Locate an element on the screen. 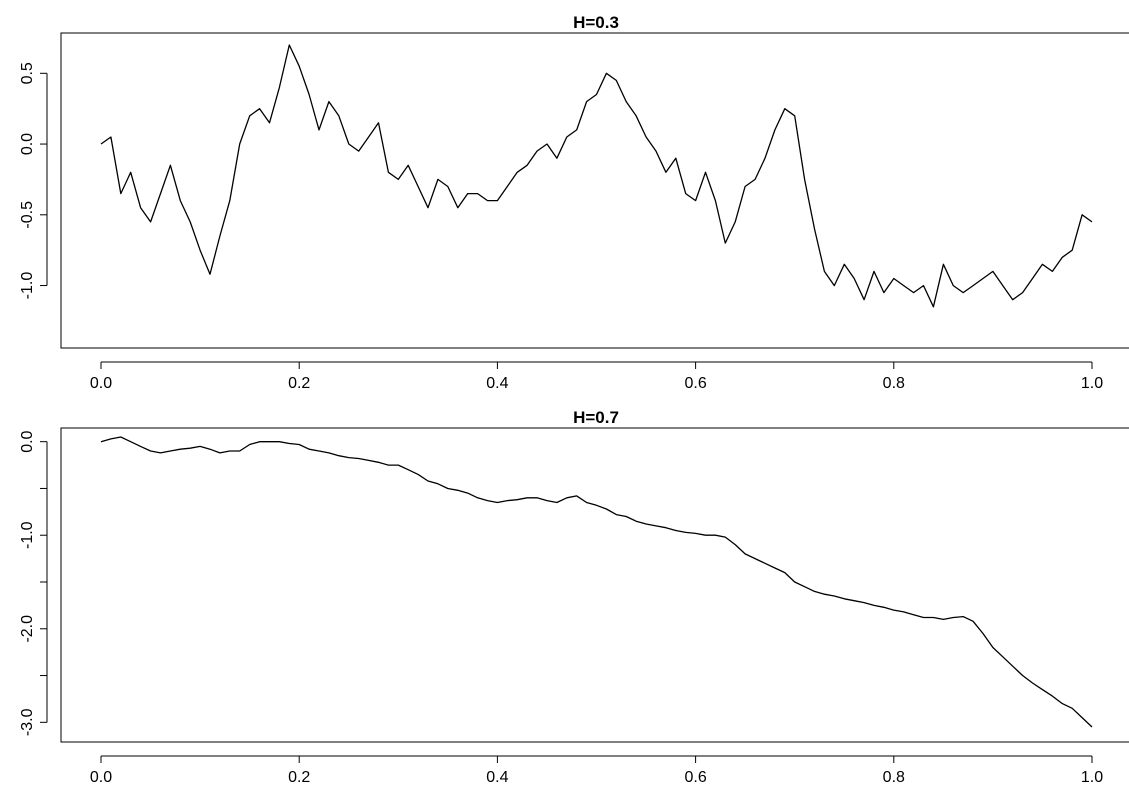  h03-y-tick-label: 0.0 is located at coordinates (27, 144).